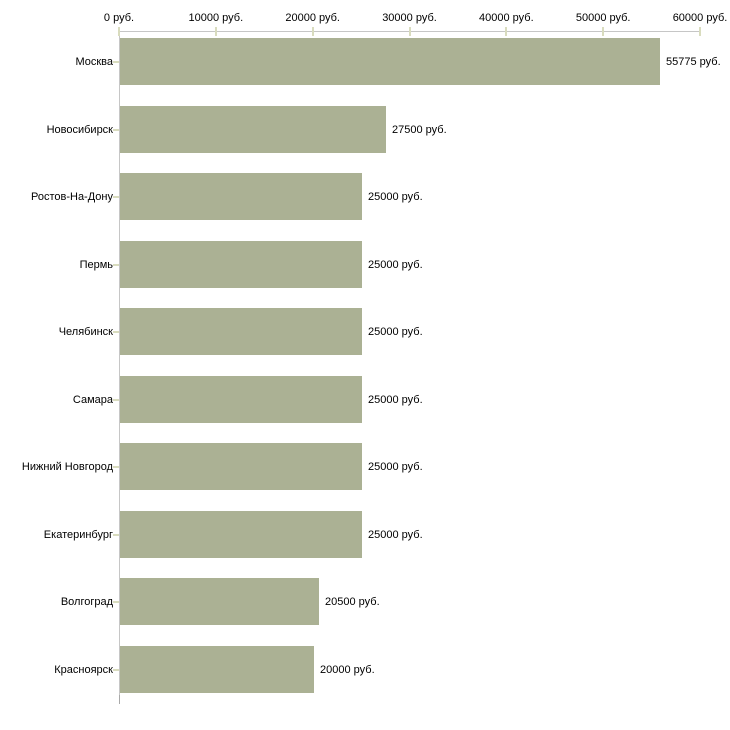 The width and height of the screenshot is (730, 730). I want to click on value-label: 55775 руб., so click(693, 61).